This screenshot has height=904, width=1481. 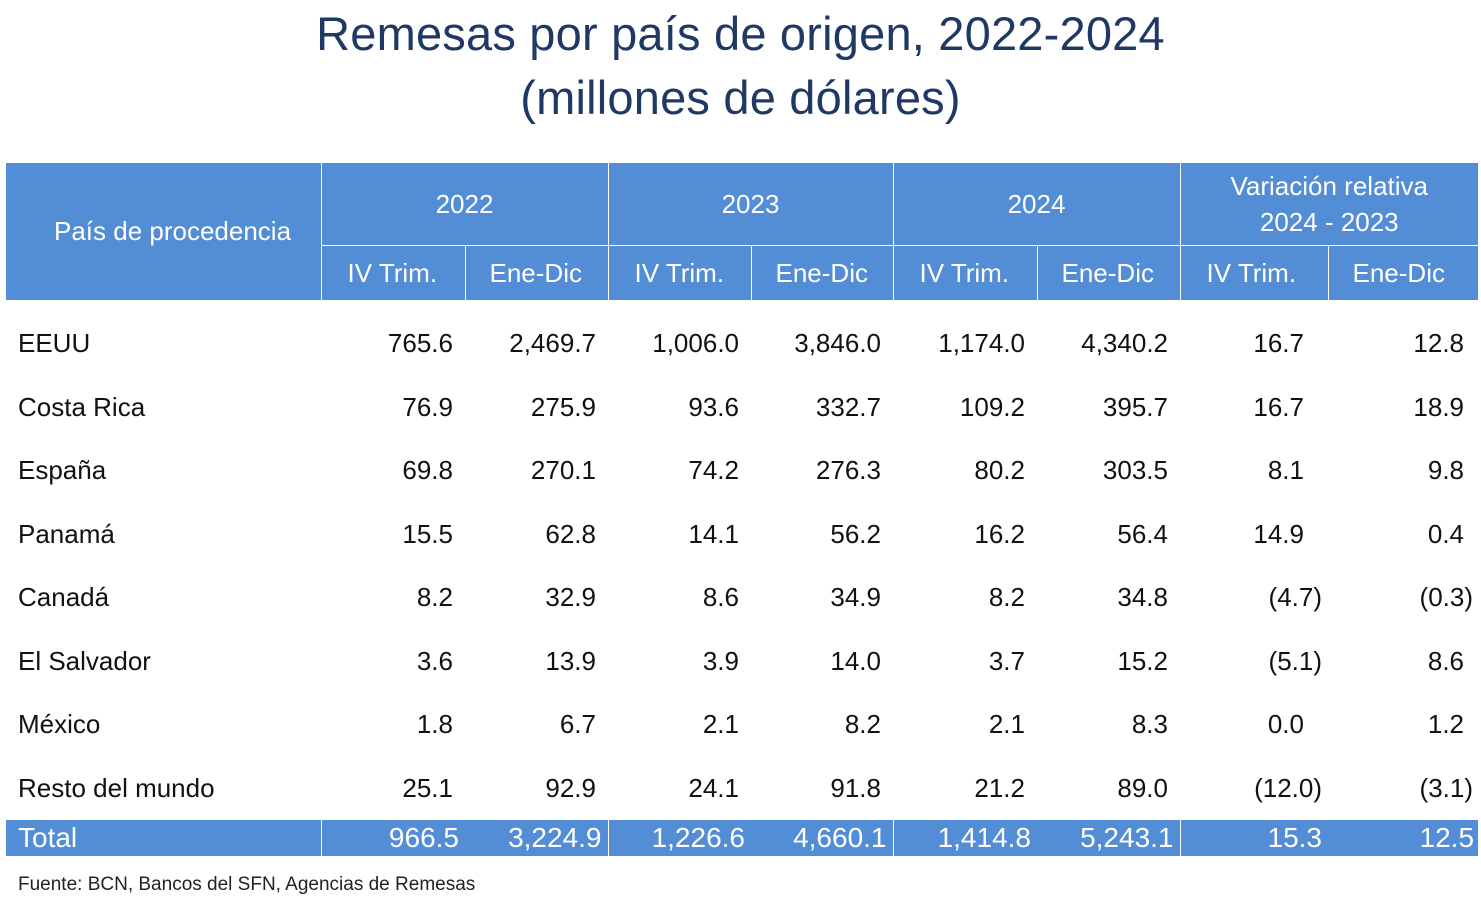 I want to click on value-cell: 69.8, so click(x=427, y=470).